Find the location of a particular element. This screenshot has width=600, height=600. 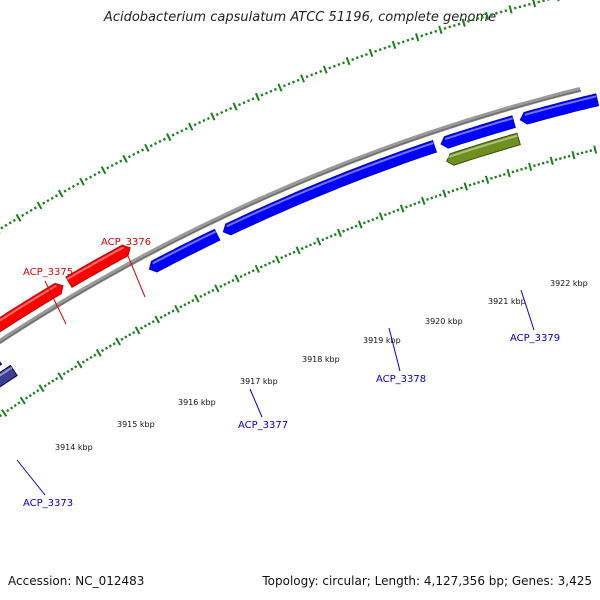

gene-acp3375-highlight is located at coordinates (28, 303).